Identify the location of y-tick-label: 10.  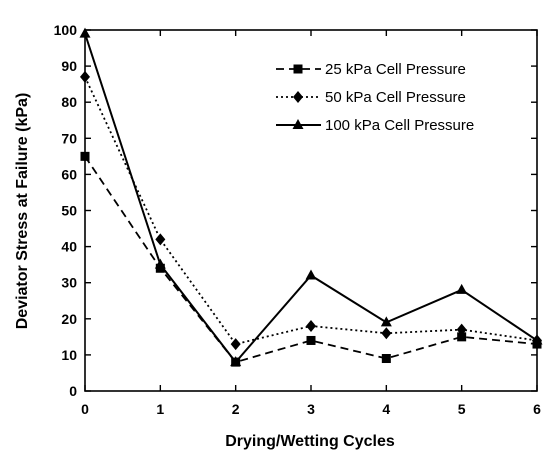
(69, 355).